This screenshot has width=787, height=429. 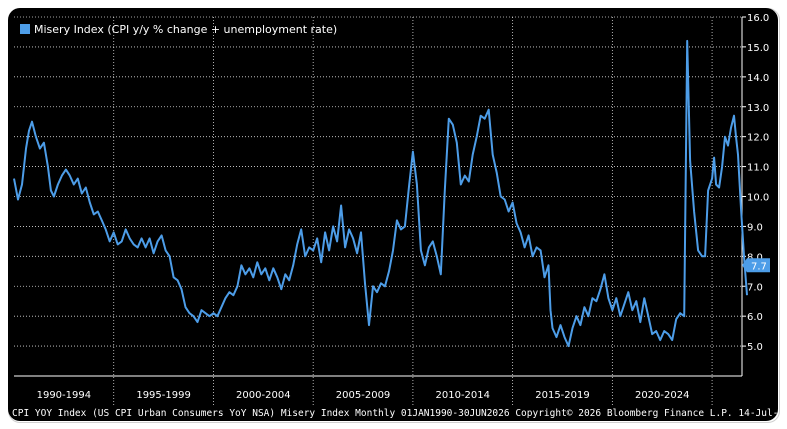 What do you see at coordinates (562, 395) in the screenshot?
I see `xtick-label: 2015-2019` at bounding box center [562, 395].